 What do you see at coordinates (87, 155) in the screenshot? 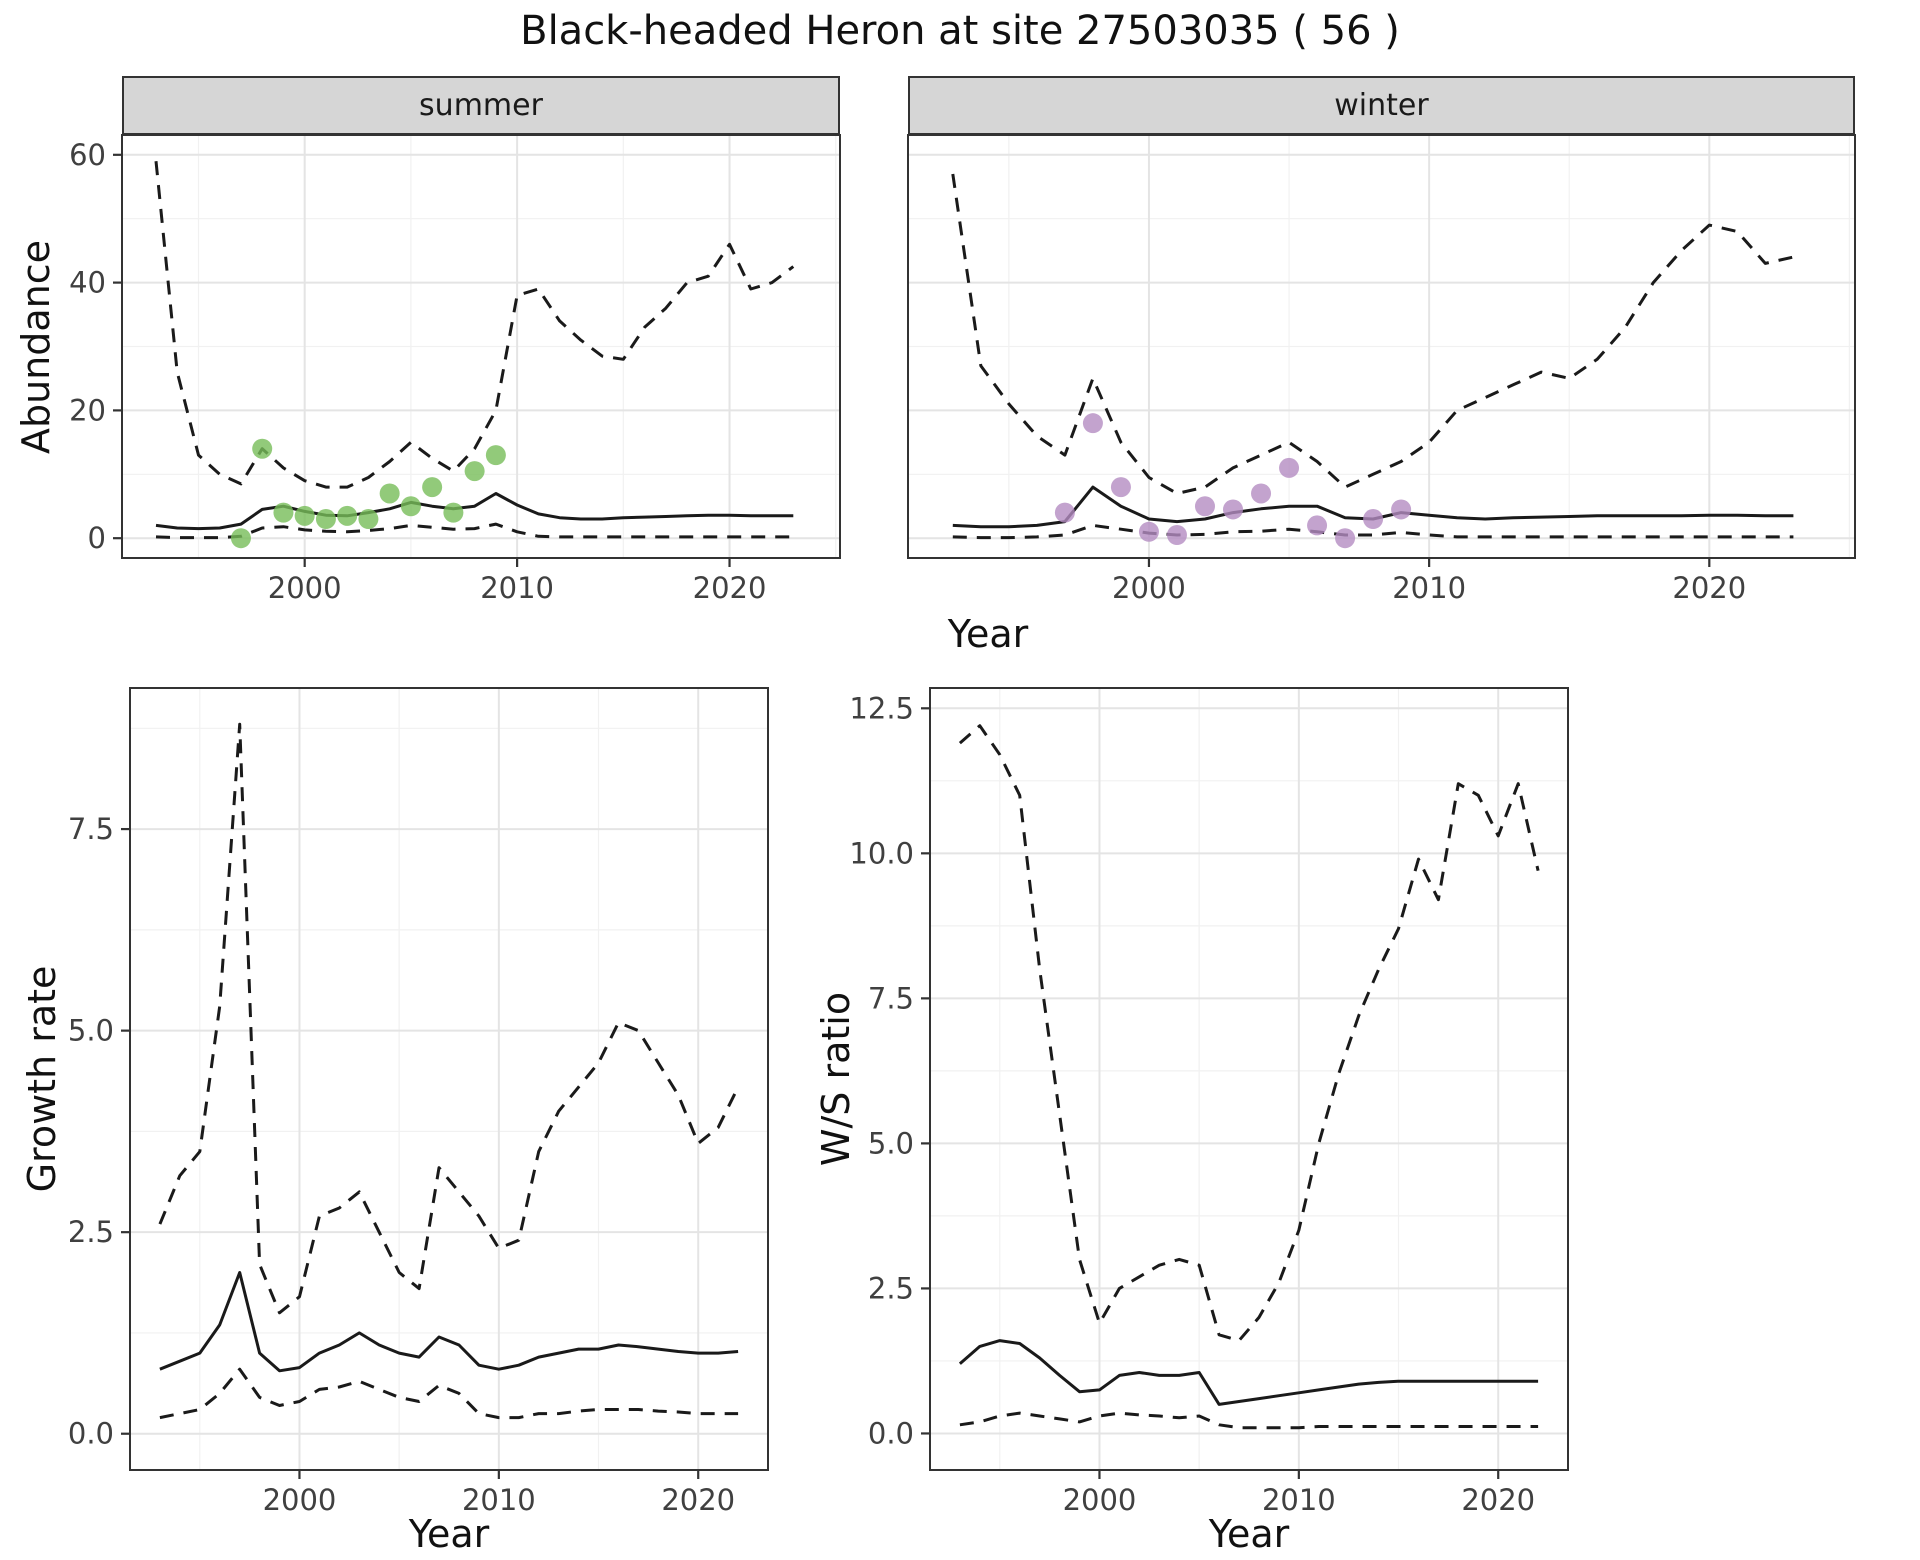
I see `svg-text: 60` at bounding box center [87, 155].